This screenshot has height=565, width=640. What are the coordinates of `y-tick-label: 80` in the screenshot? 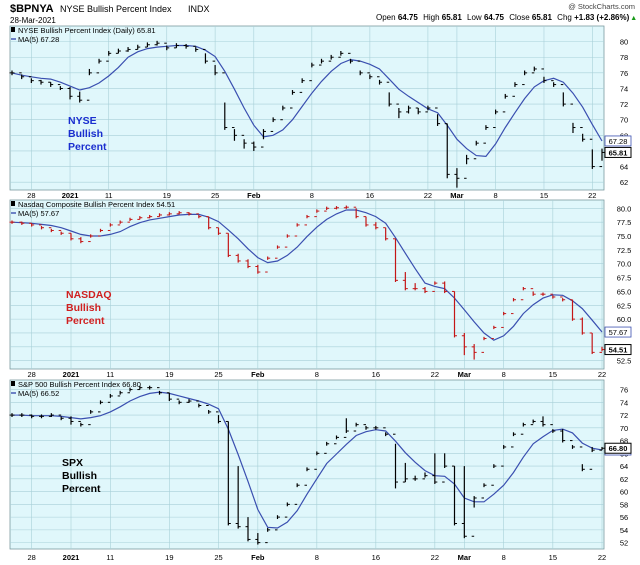 It's located at (624, 42).